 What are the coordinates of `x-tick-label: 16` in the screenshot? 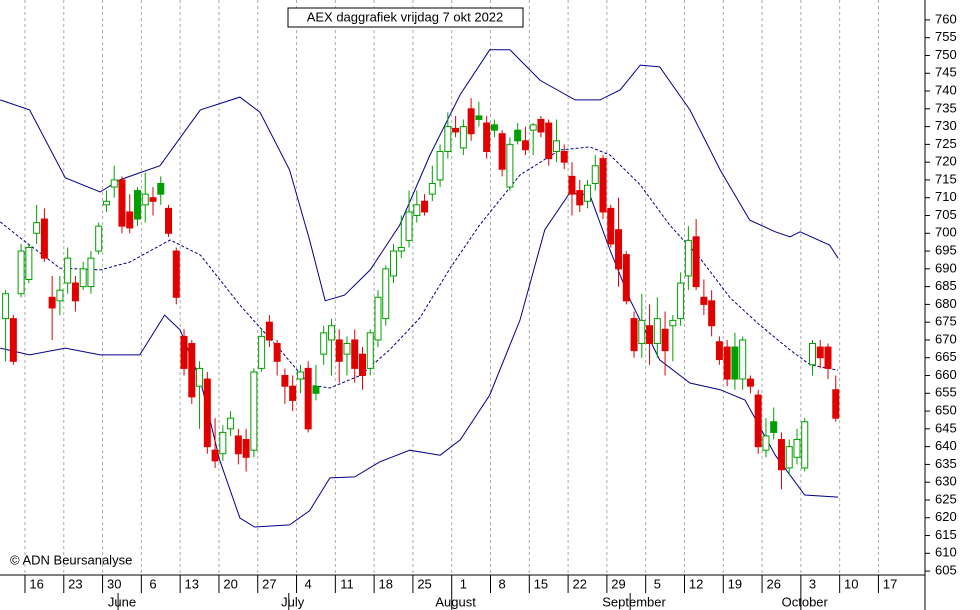 It's located at (36, 583).